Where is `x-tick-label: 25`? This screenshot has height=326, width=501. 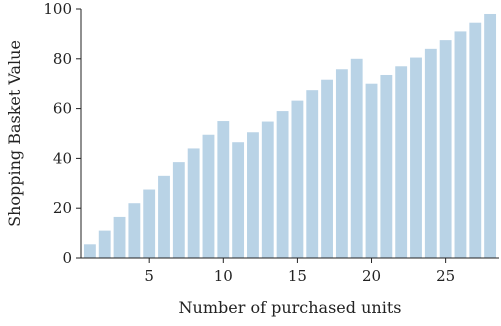 x-tick-label: 25 is located at coordinates (445, 276).